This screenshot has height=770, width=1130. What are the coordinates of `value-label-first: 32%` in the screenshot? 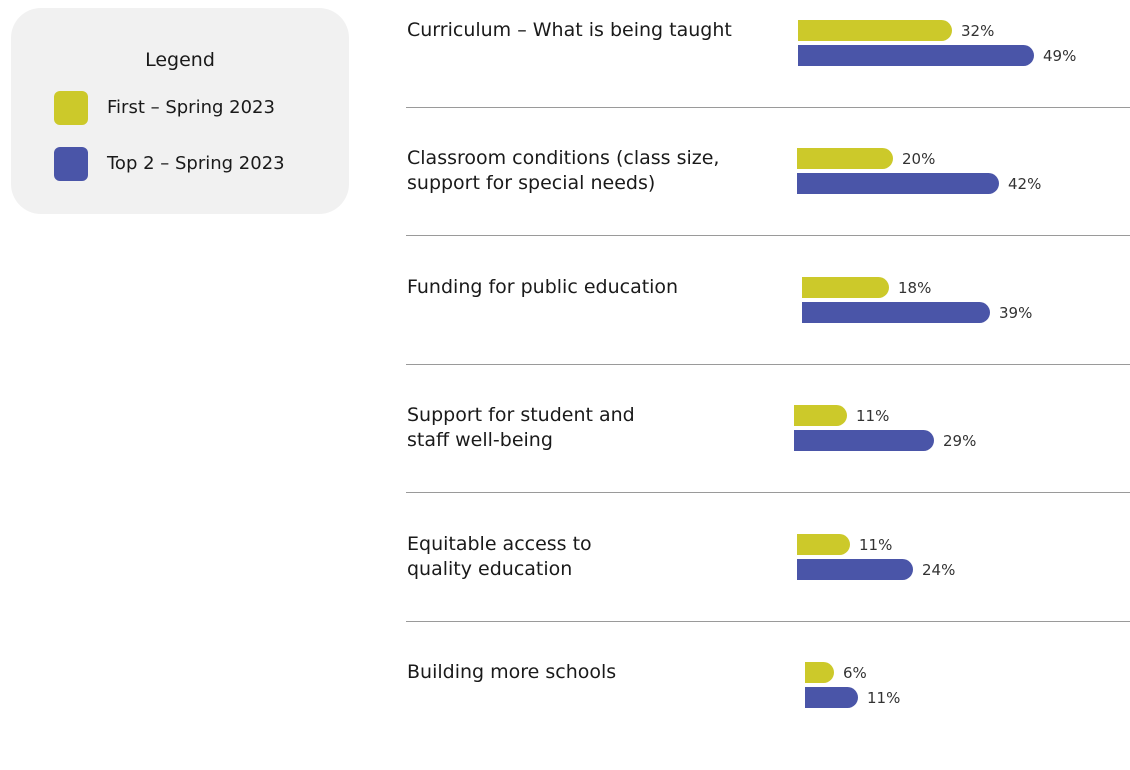 It's located at (978, 31).